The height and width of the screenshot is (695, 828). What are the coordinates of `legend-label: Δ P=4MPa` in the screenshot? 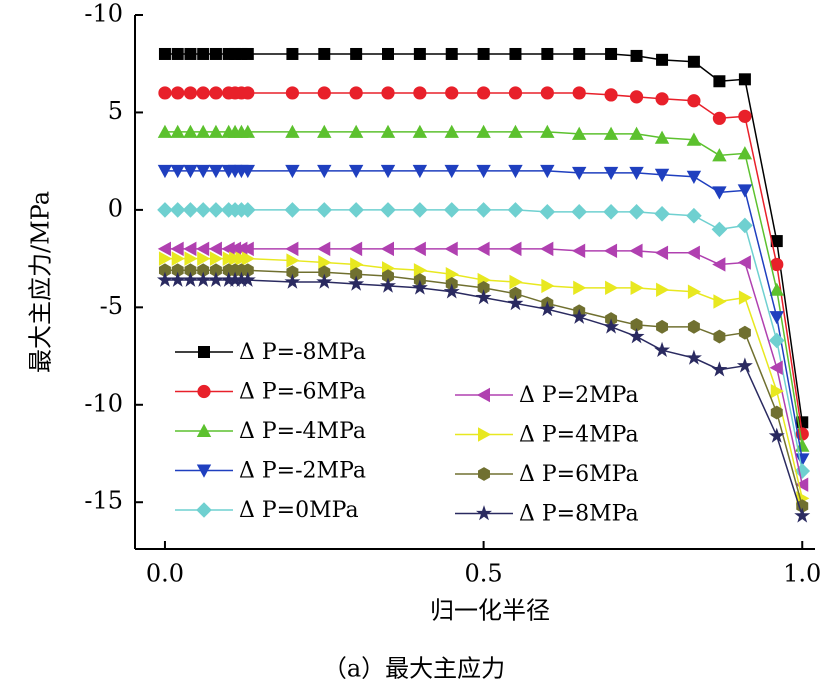 It's located at (579, 435).